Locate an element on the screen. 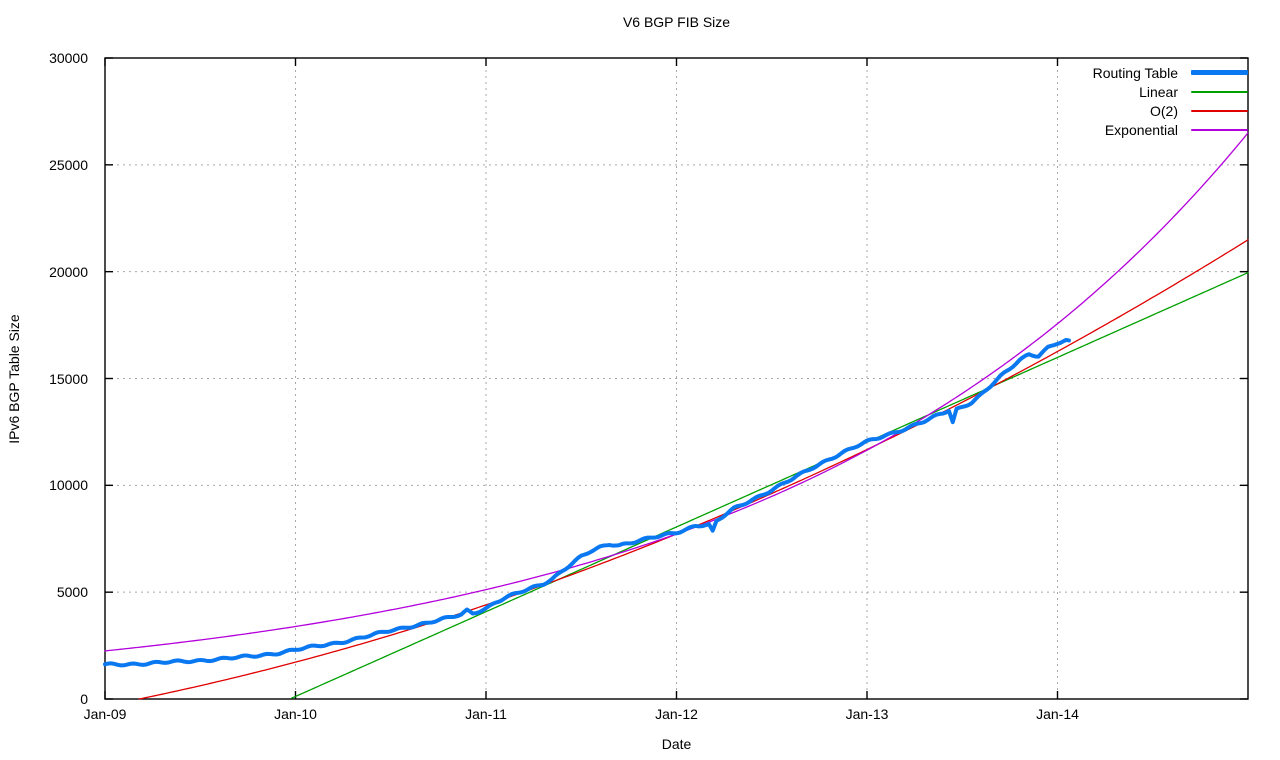  legend-label: Exponential is located at coordinates (1141, 129).